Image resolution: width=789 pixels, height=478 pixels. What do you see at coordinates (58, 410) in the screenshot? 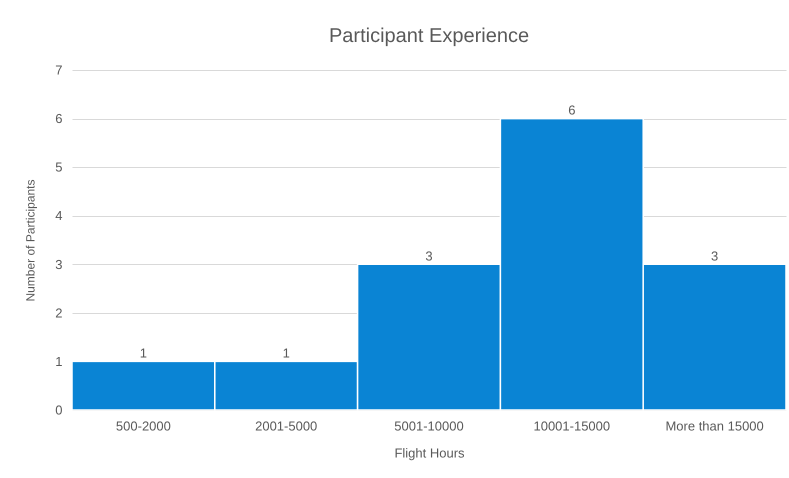
I see `y-tick-label: 0` at bounding box center [58, 410].